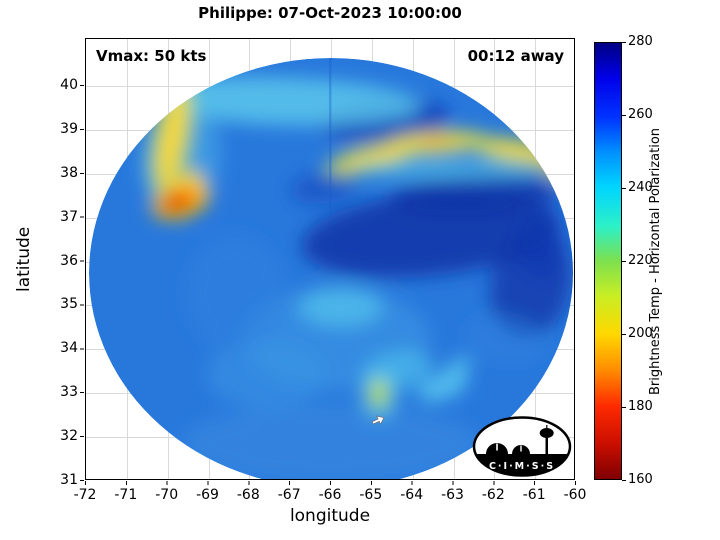 The height and width of the screenshot is (540, 720). I want to click on colorbar-tick-label: 220, so click(640, 260).